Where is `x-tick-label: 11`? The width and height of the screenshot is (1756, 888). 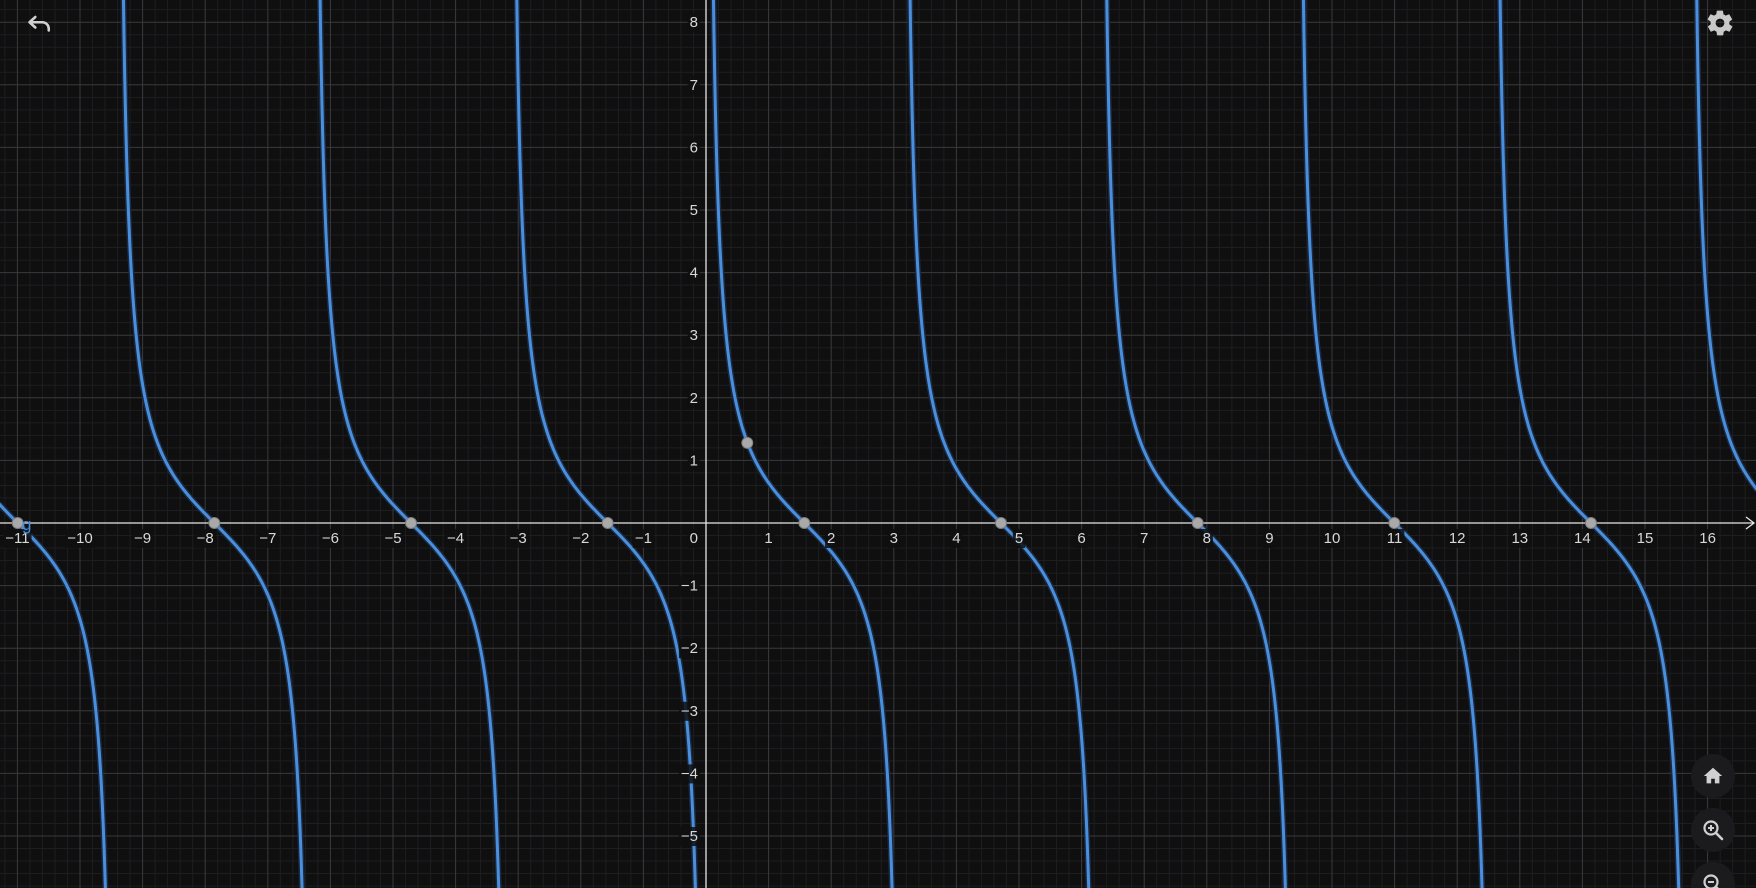
x-tick-label: 11 is located at coordinates (1395, 538).